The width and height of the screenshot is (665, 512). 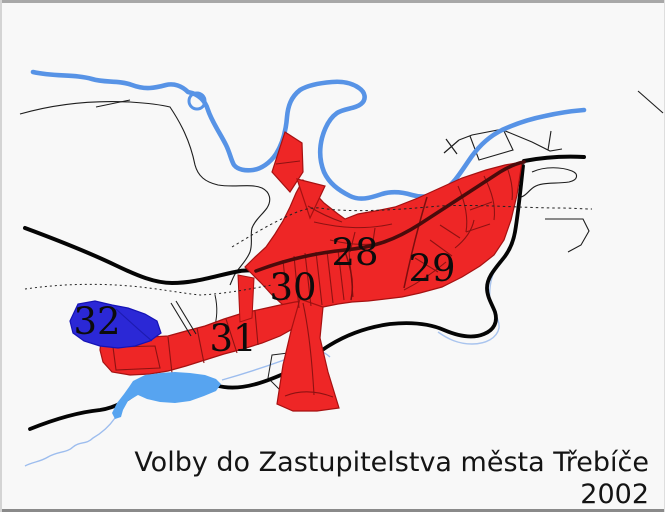 What do you see at coordinates (148, 289) in the screenshot?
I see `dotted-boundary-west` at bounding box center [148, 289].